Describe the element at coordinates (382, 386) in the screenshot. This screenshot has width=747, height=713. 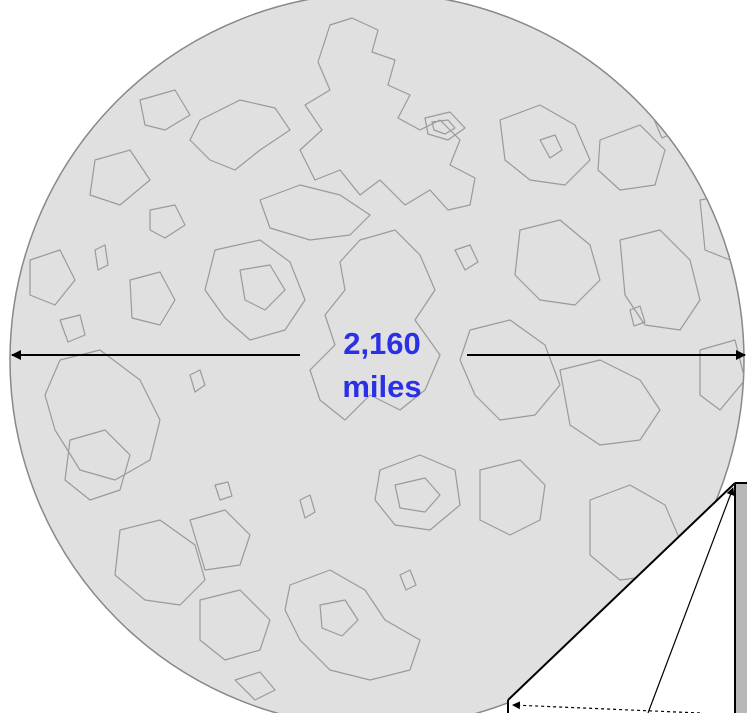
I see `measurement-unit: miles` at that location.